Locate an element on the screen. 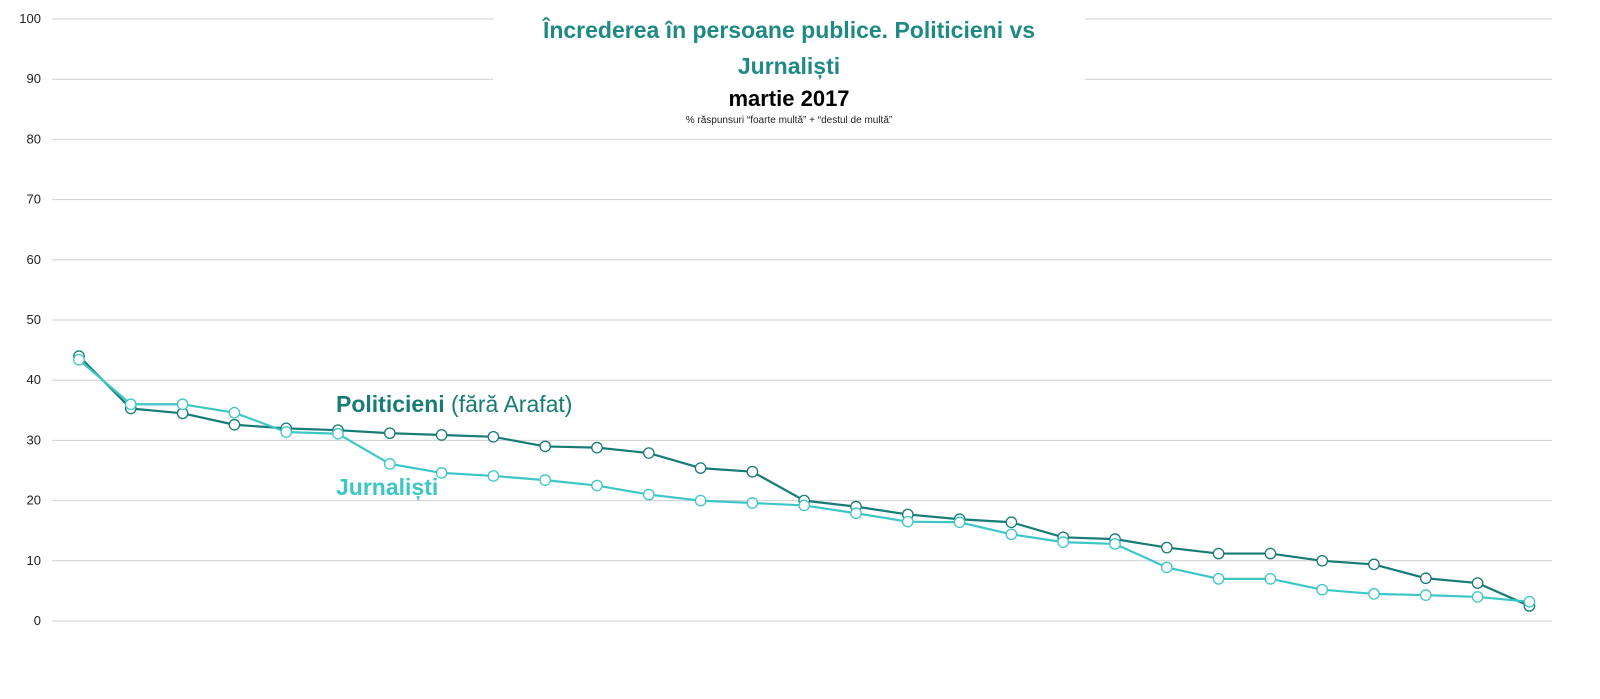 This screenshot has height=699, width=1600. series-label-politicieni: Politicieni (fără Arafat) is located at coordinates (454, 404).